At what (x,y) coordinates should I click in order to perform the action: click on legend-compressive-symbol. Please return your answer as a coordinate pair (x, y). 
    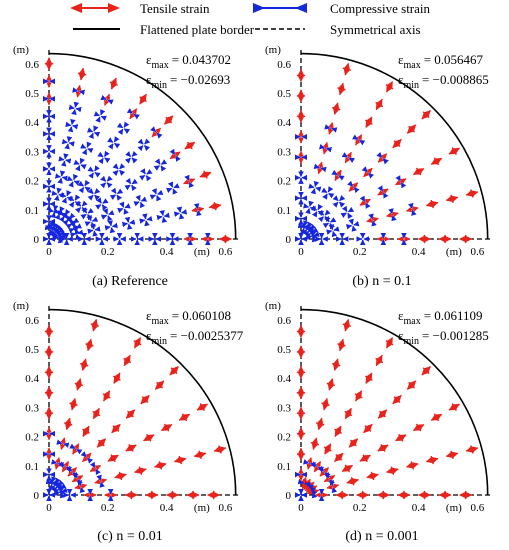
    Looking at the image, I should click on (280, 8).